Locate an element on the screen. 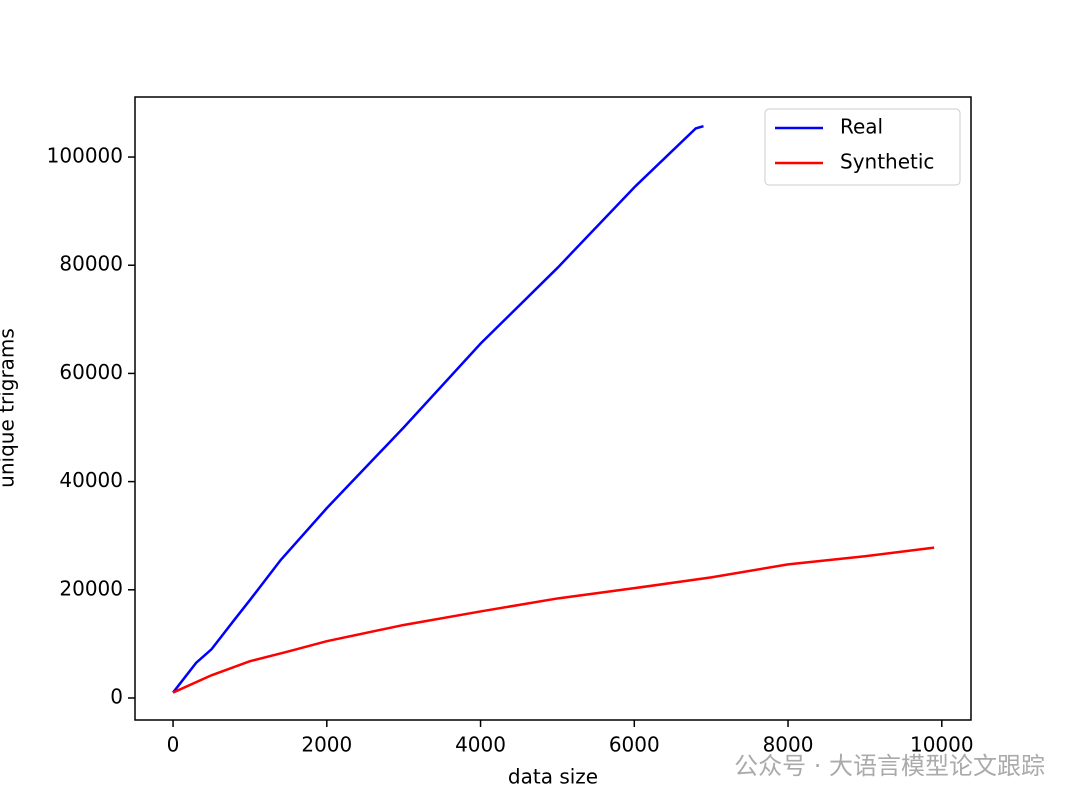 The image size is (1080, 810). x-tick-label: 4000 is located at coordinates (480, 745).